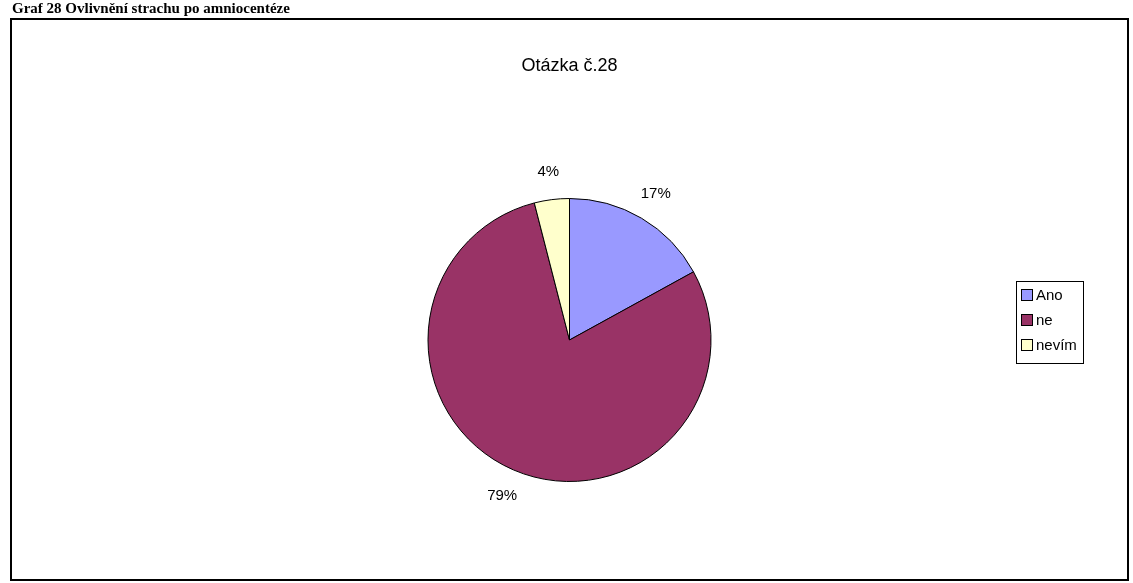 The image size is (1133, 583). Describe the element at coordinates (1049, 294) in the screenshot. I see `legend-label: Ano` at that location.